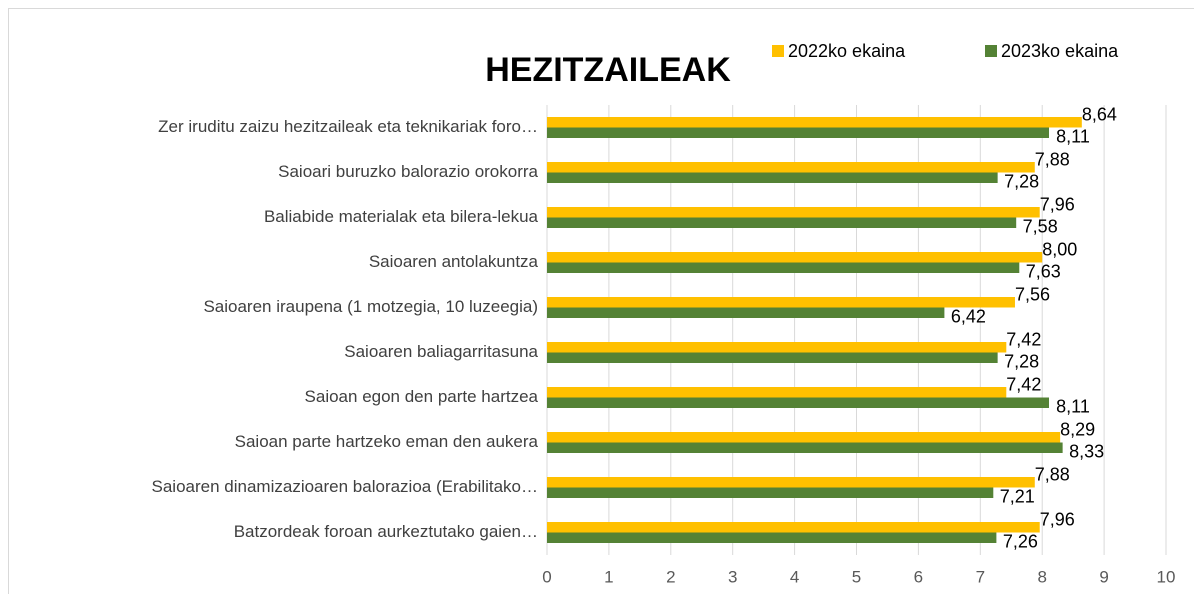  What do you see at coordinates (1060, 51) in the screenshot?
I see `legend-label: 2023ko ekaina` at bounding box center [1060, 51].